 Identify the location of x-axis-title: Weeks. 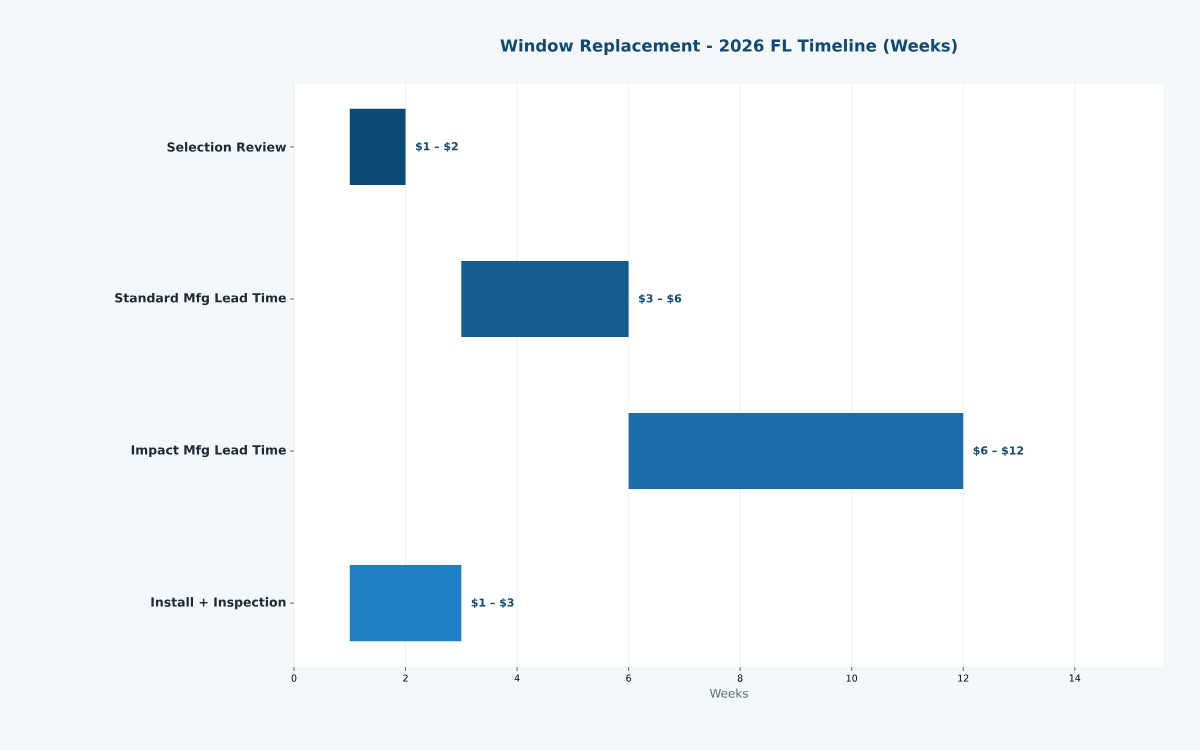
(728, 693).